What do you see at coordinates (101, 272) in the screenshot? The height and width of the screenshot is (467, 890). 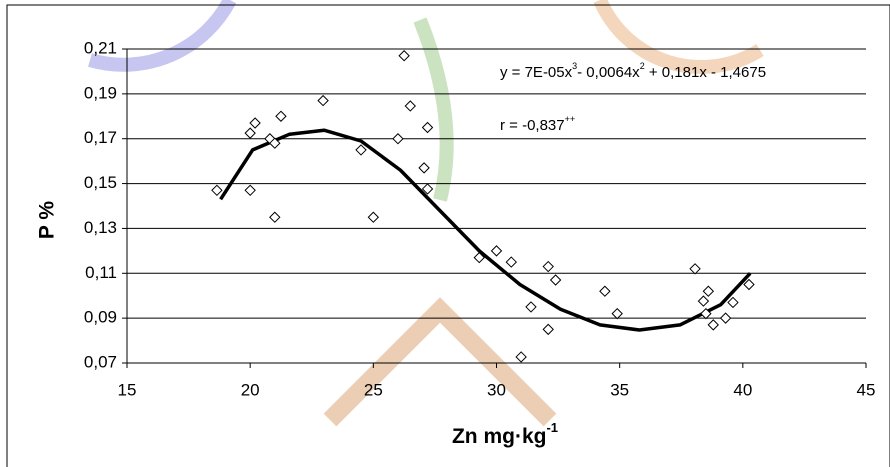 I see `y-tick-label: 0,11` at bounding box center [101, 272].